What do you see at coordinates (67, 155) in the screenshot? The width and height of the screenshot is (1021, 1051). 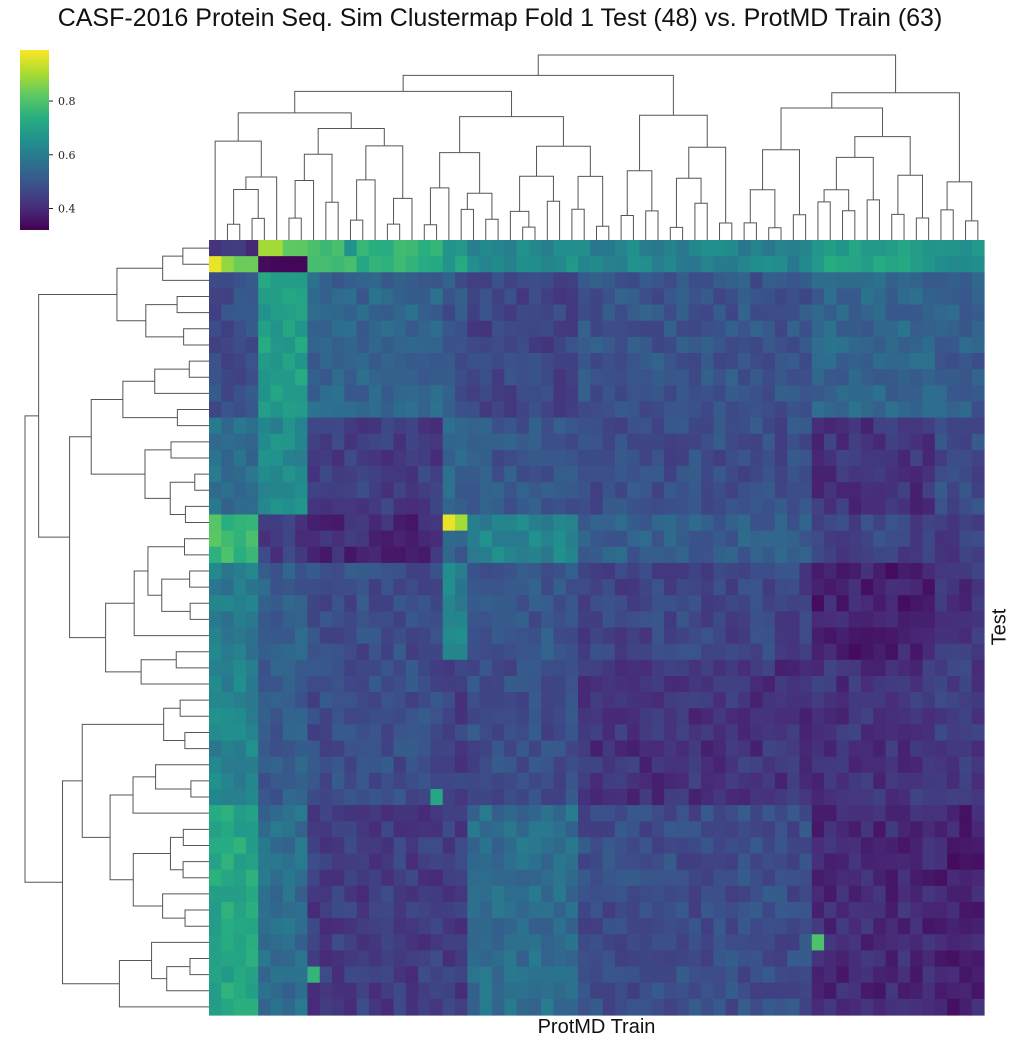 I see `colorbar-tick-label: 0.6` at bounding box center [67, 155].